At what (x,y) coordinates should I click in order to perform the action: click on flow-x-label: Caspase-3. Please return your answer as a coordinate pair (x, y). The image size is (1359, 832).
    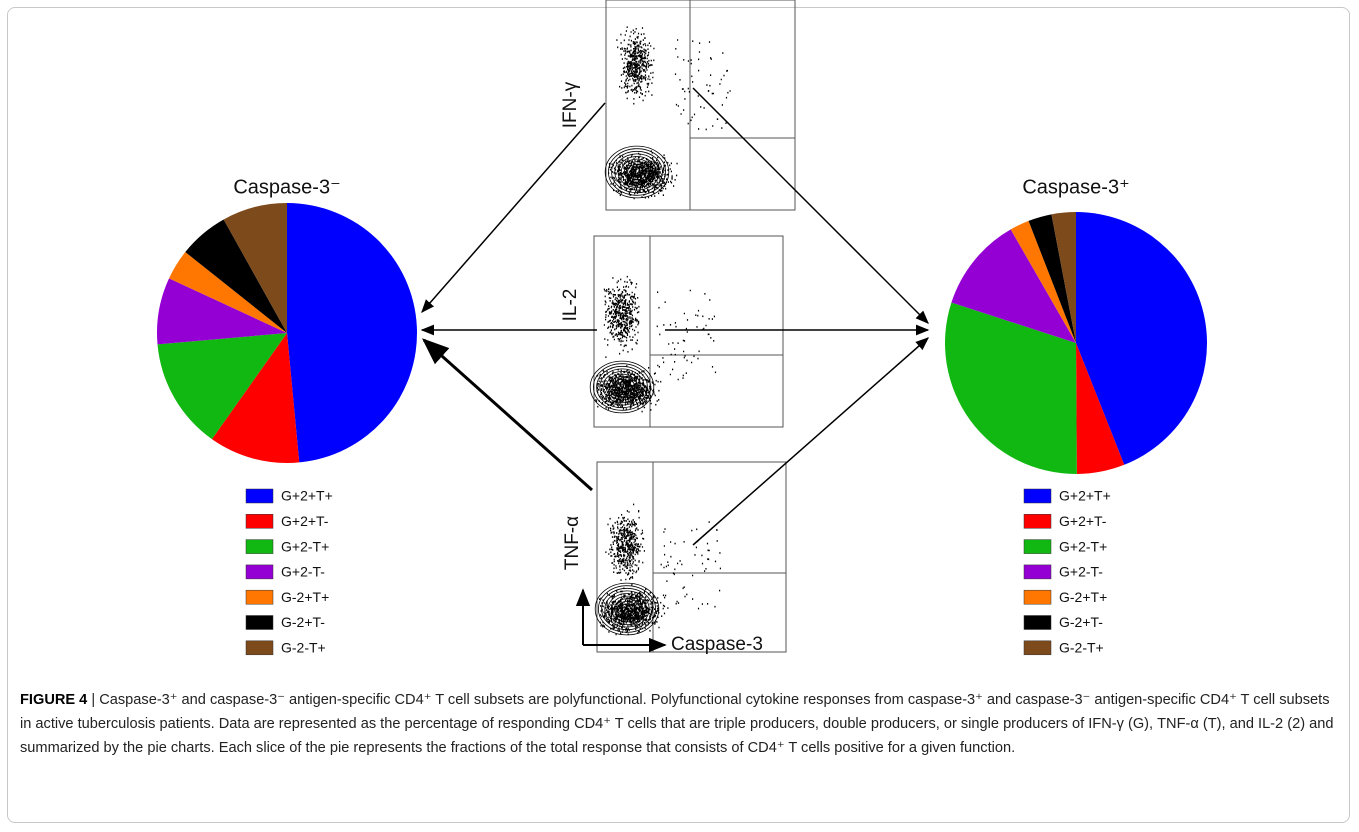
    Looking at the image, I should click on (717, 644).